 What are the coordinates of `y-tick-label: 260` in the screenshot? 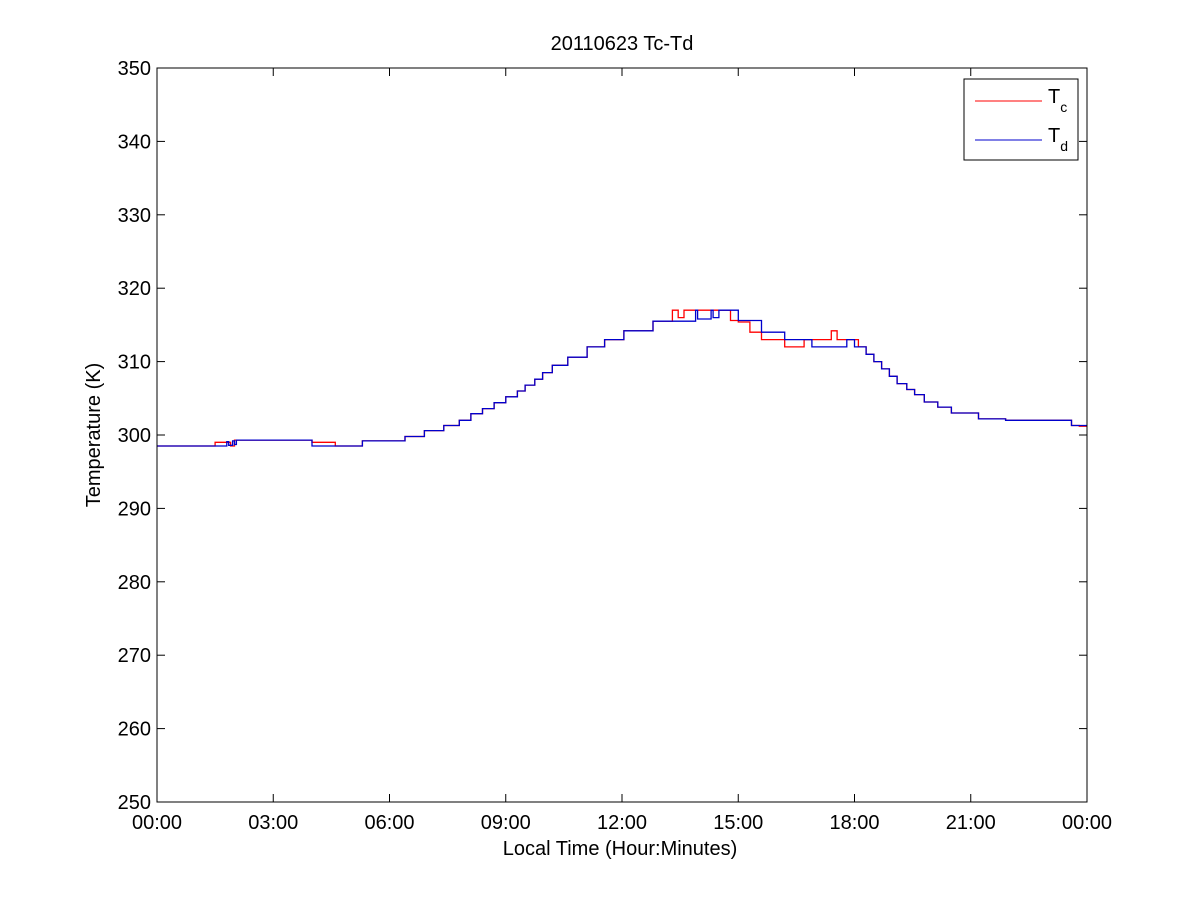 It's located at (134, 730).